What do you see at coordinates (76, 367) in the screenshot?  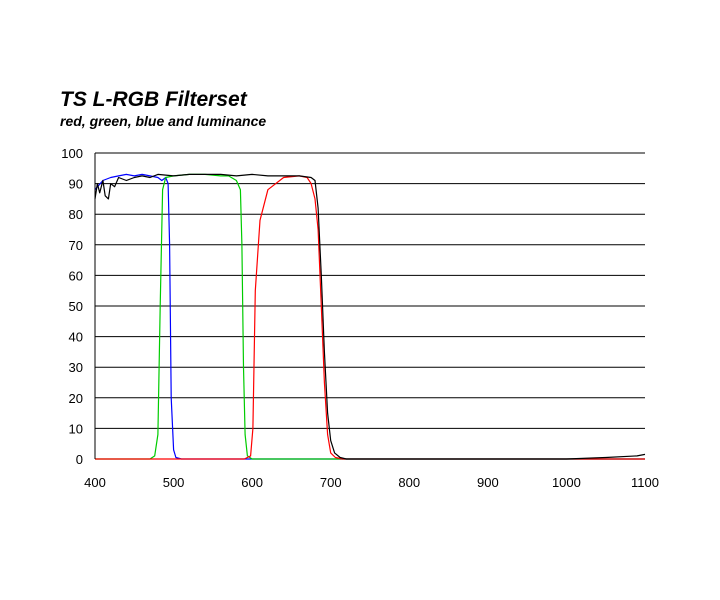 I see `y-tick-label: 30` at bounding box center [76, 367].